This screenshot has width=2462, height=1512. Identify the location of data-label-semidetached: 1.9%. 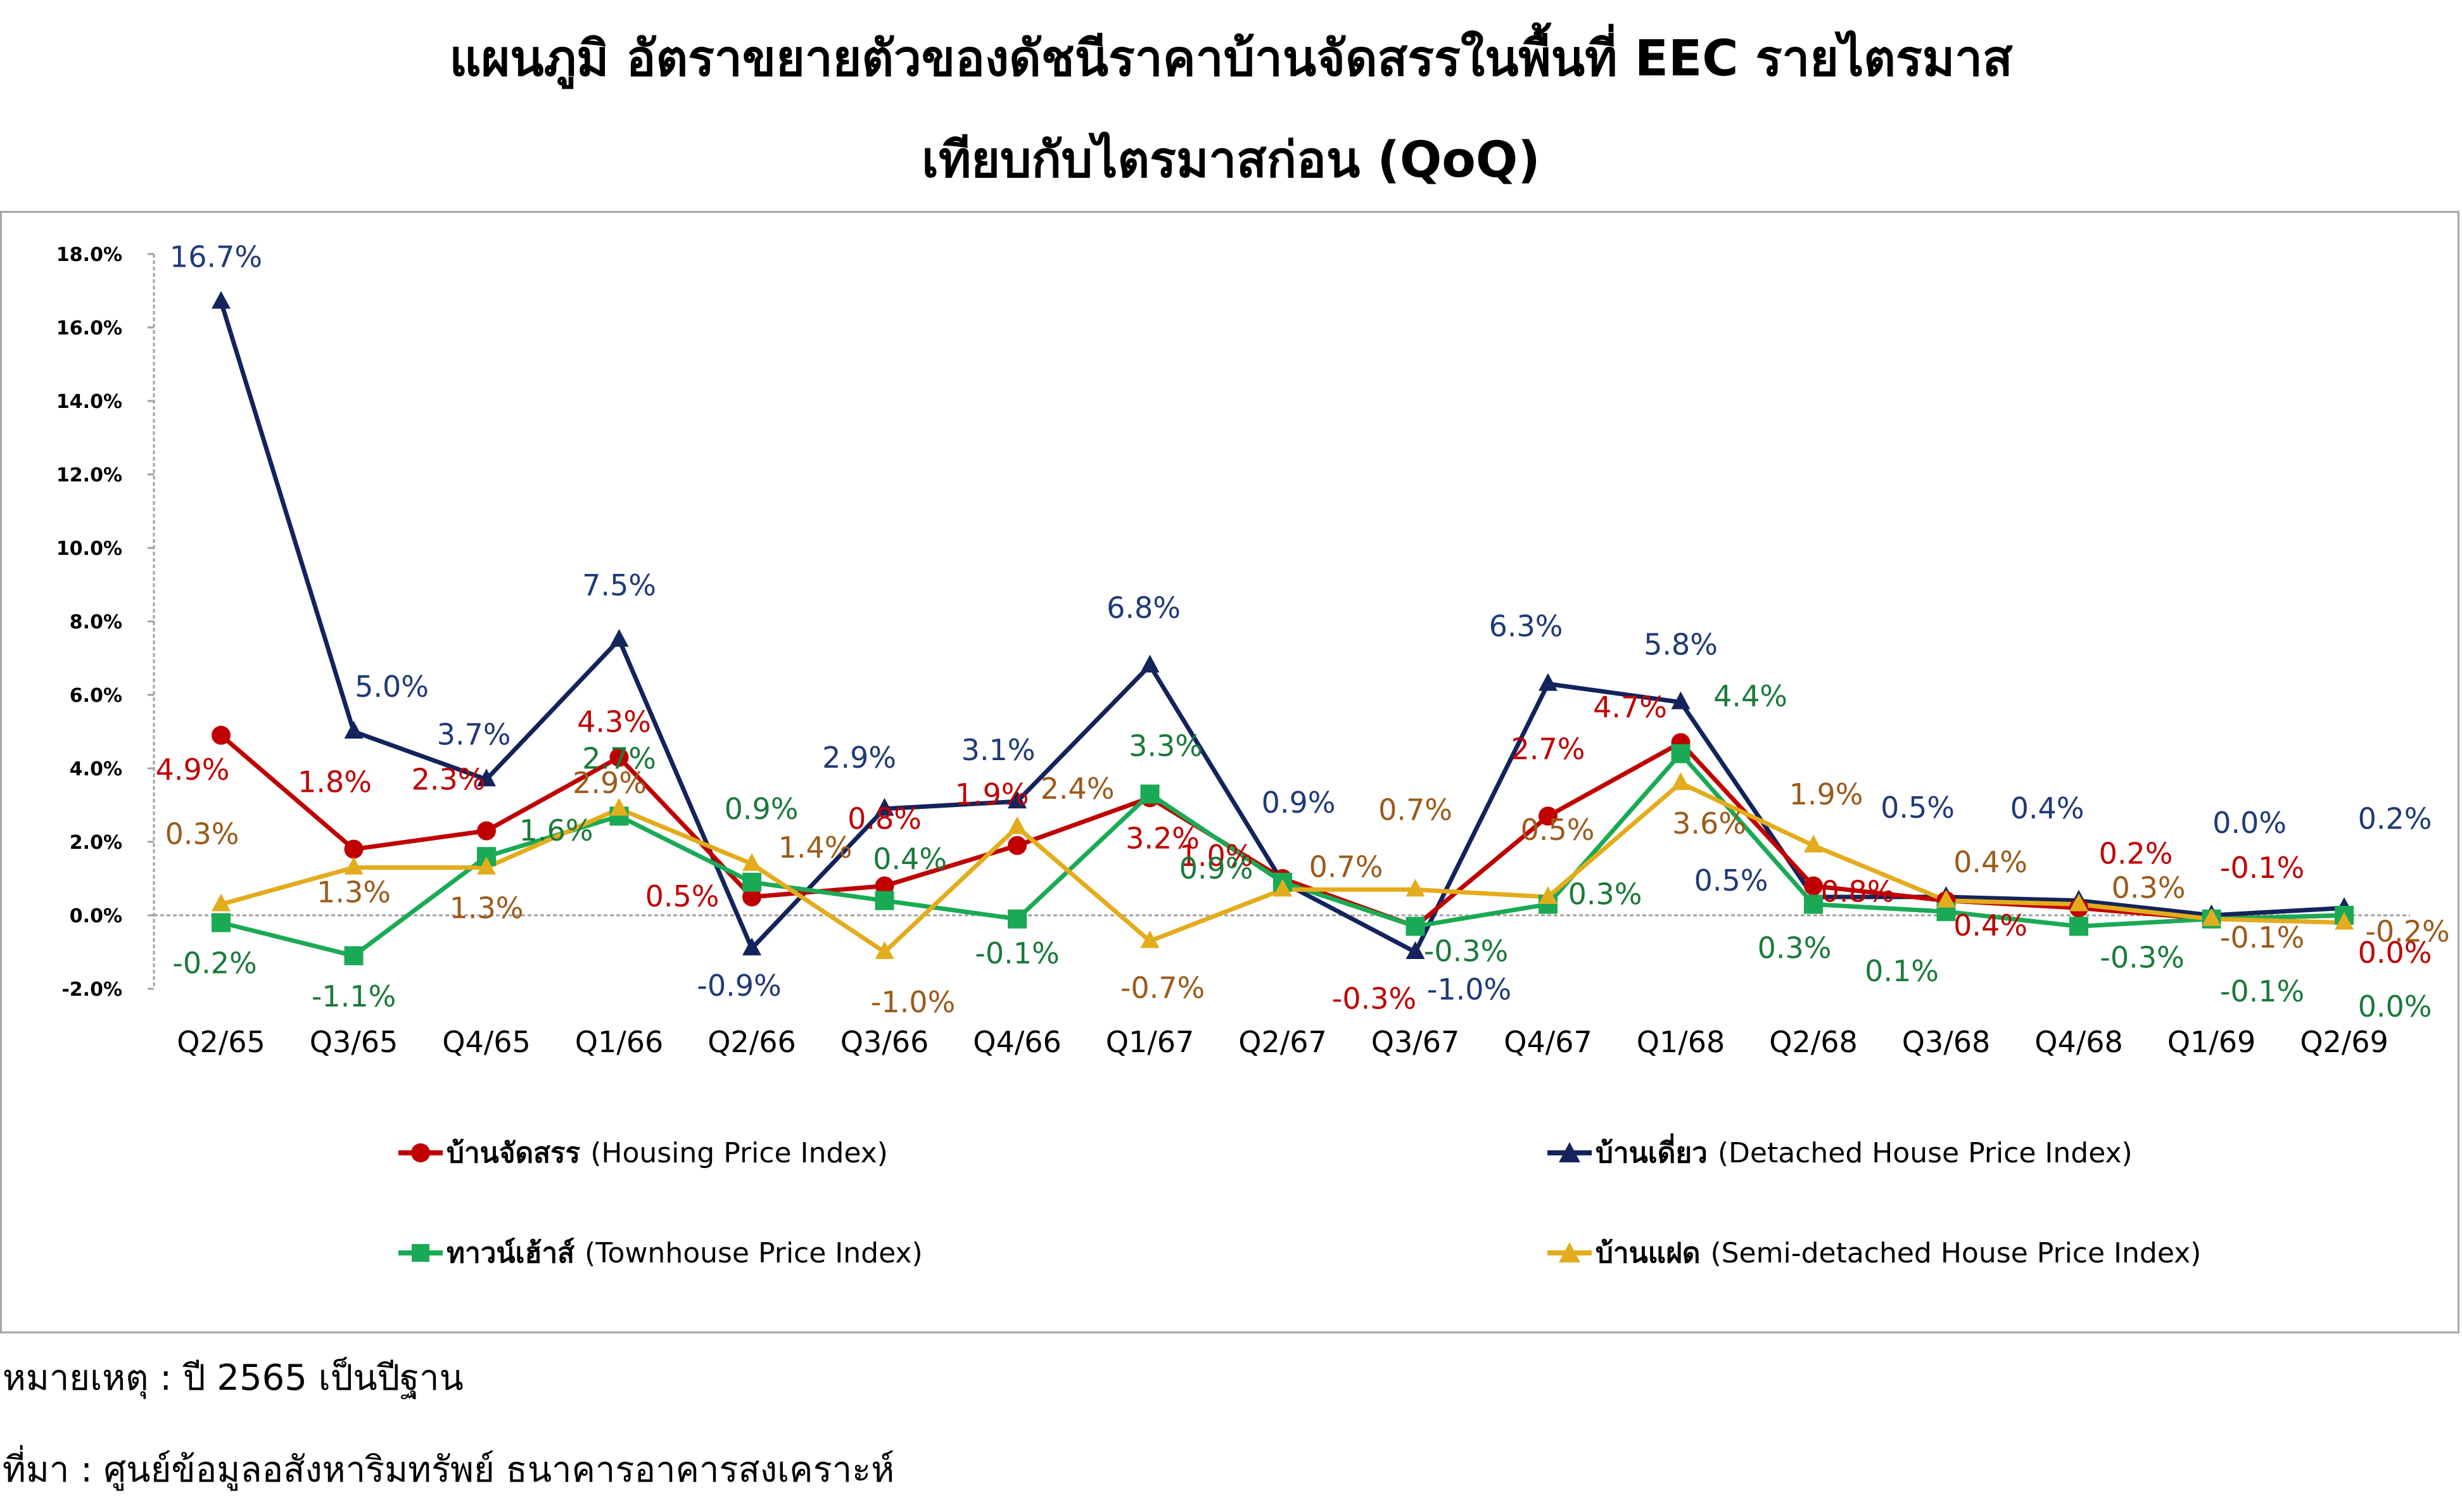
(1826, 794).